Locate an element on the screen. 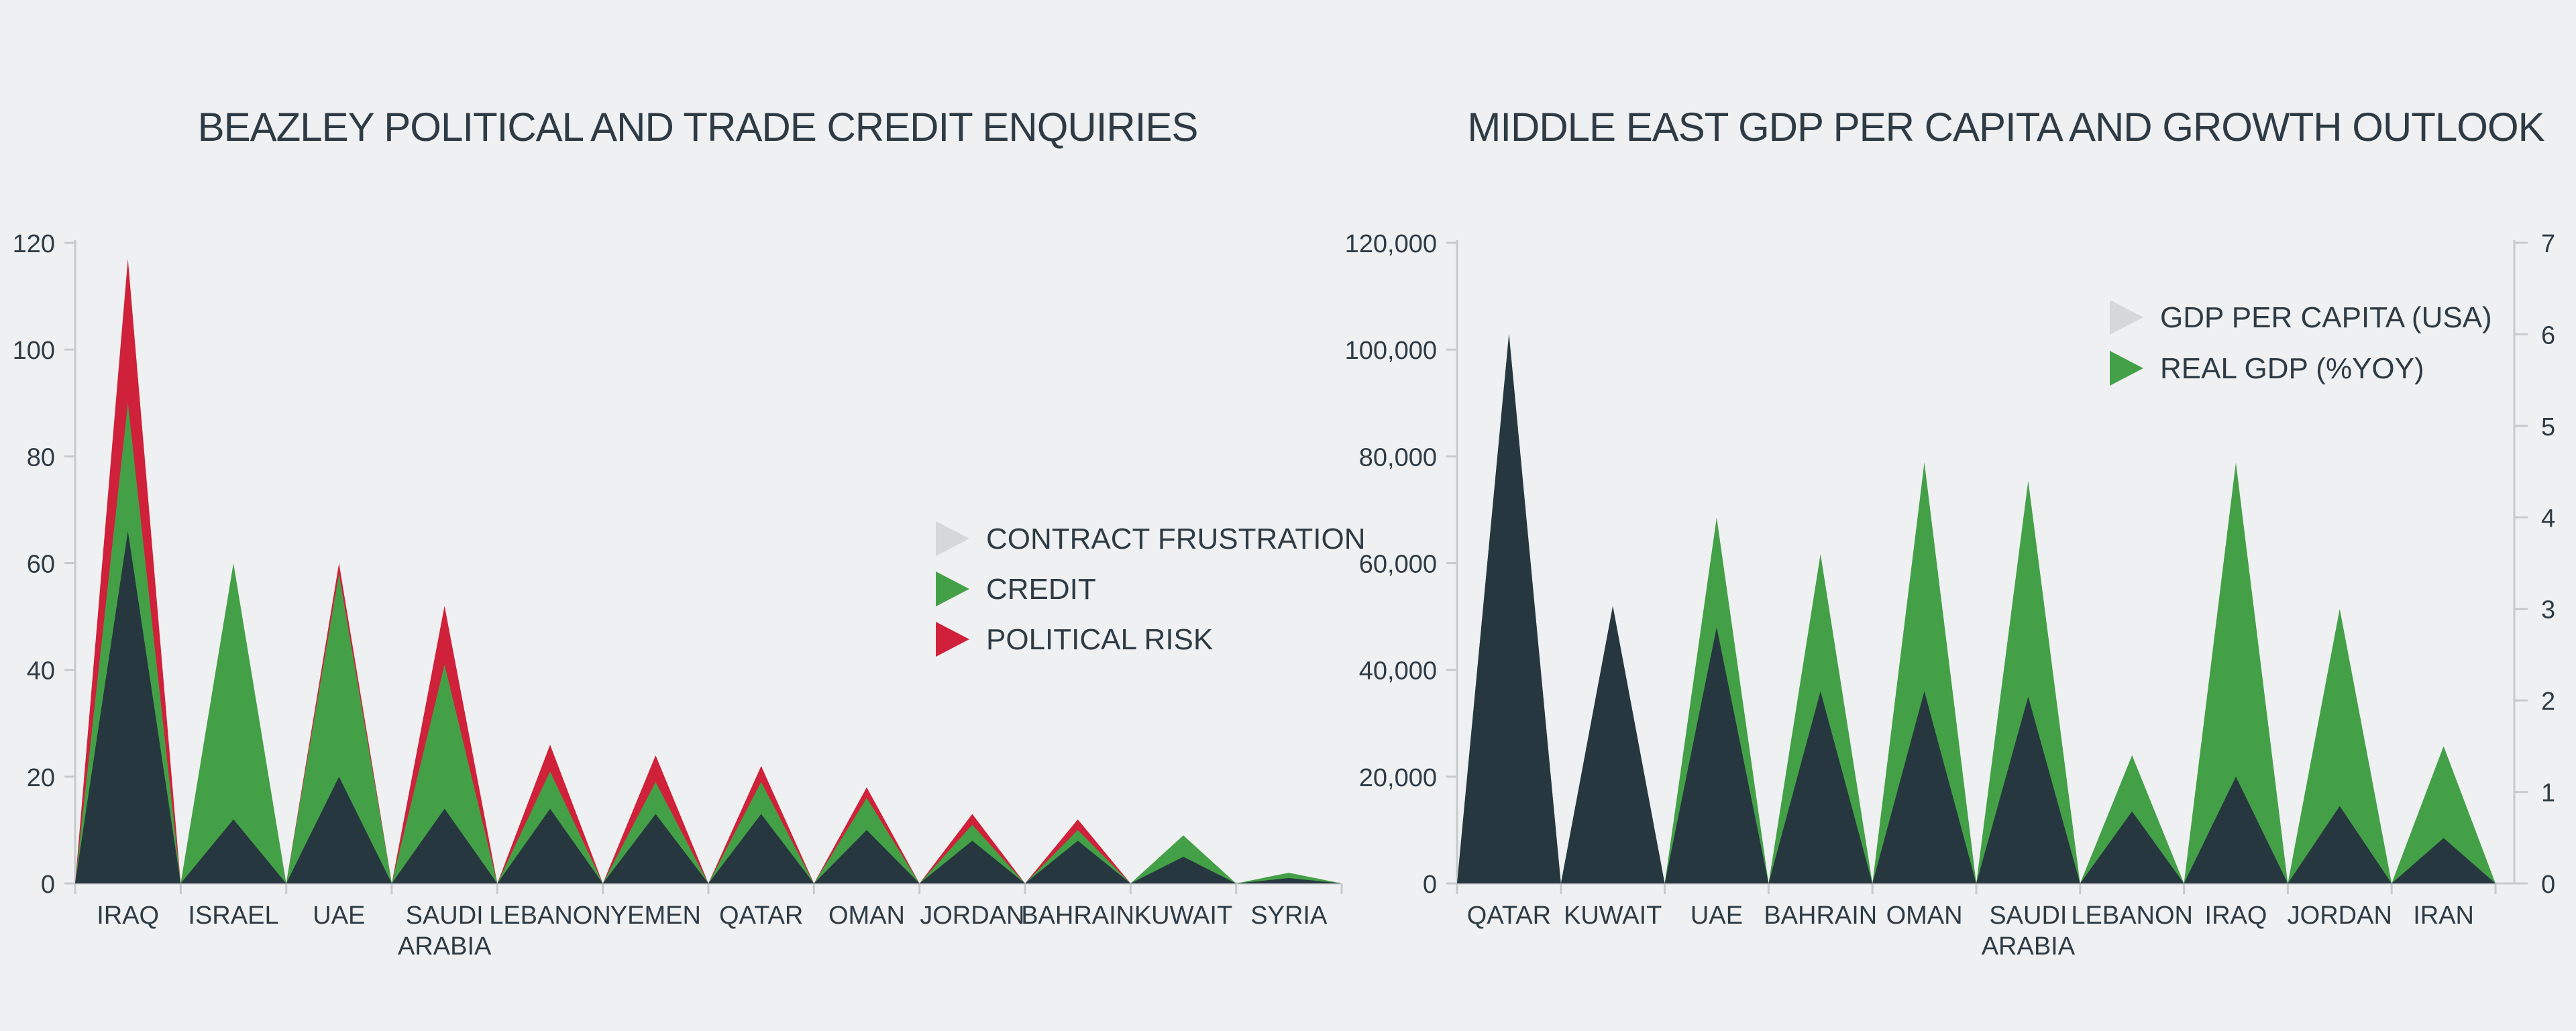 This screenshot has width=2576, height=1031. spike-contract-frustration-saudi-arabia is located at coordinates (445, 845).